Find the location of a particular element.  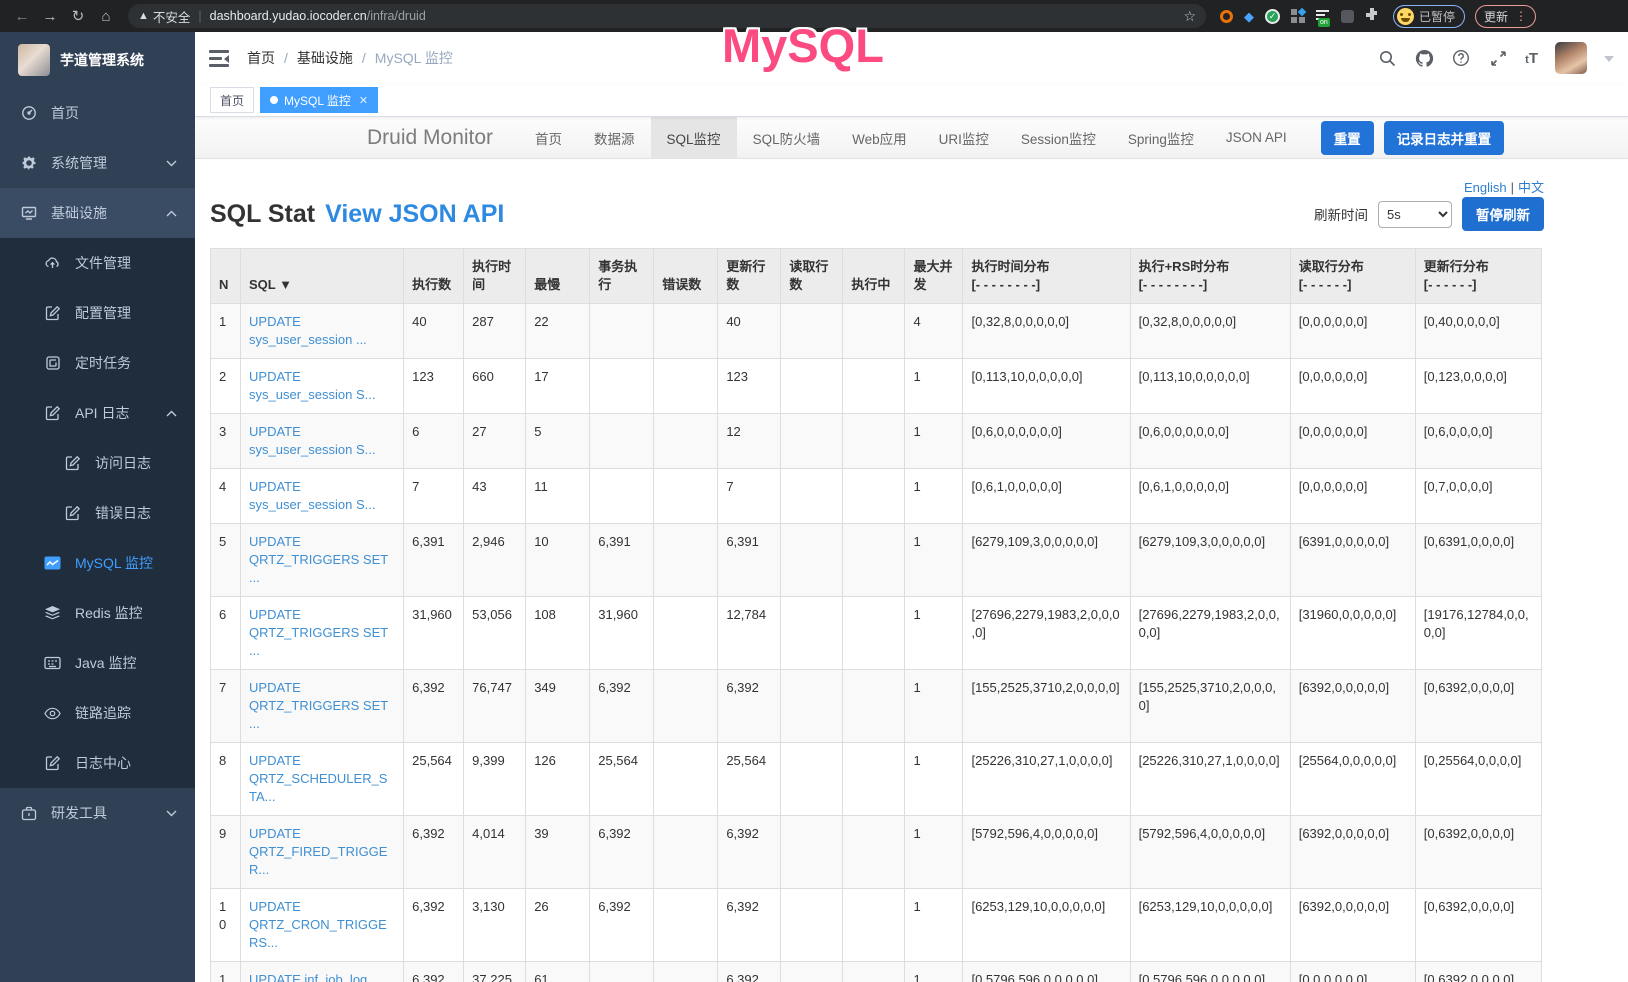

pause-refresh-button: 暂停刷新 is located at coordinates (1503, 214).